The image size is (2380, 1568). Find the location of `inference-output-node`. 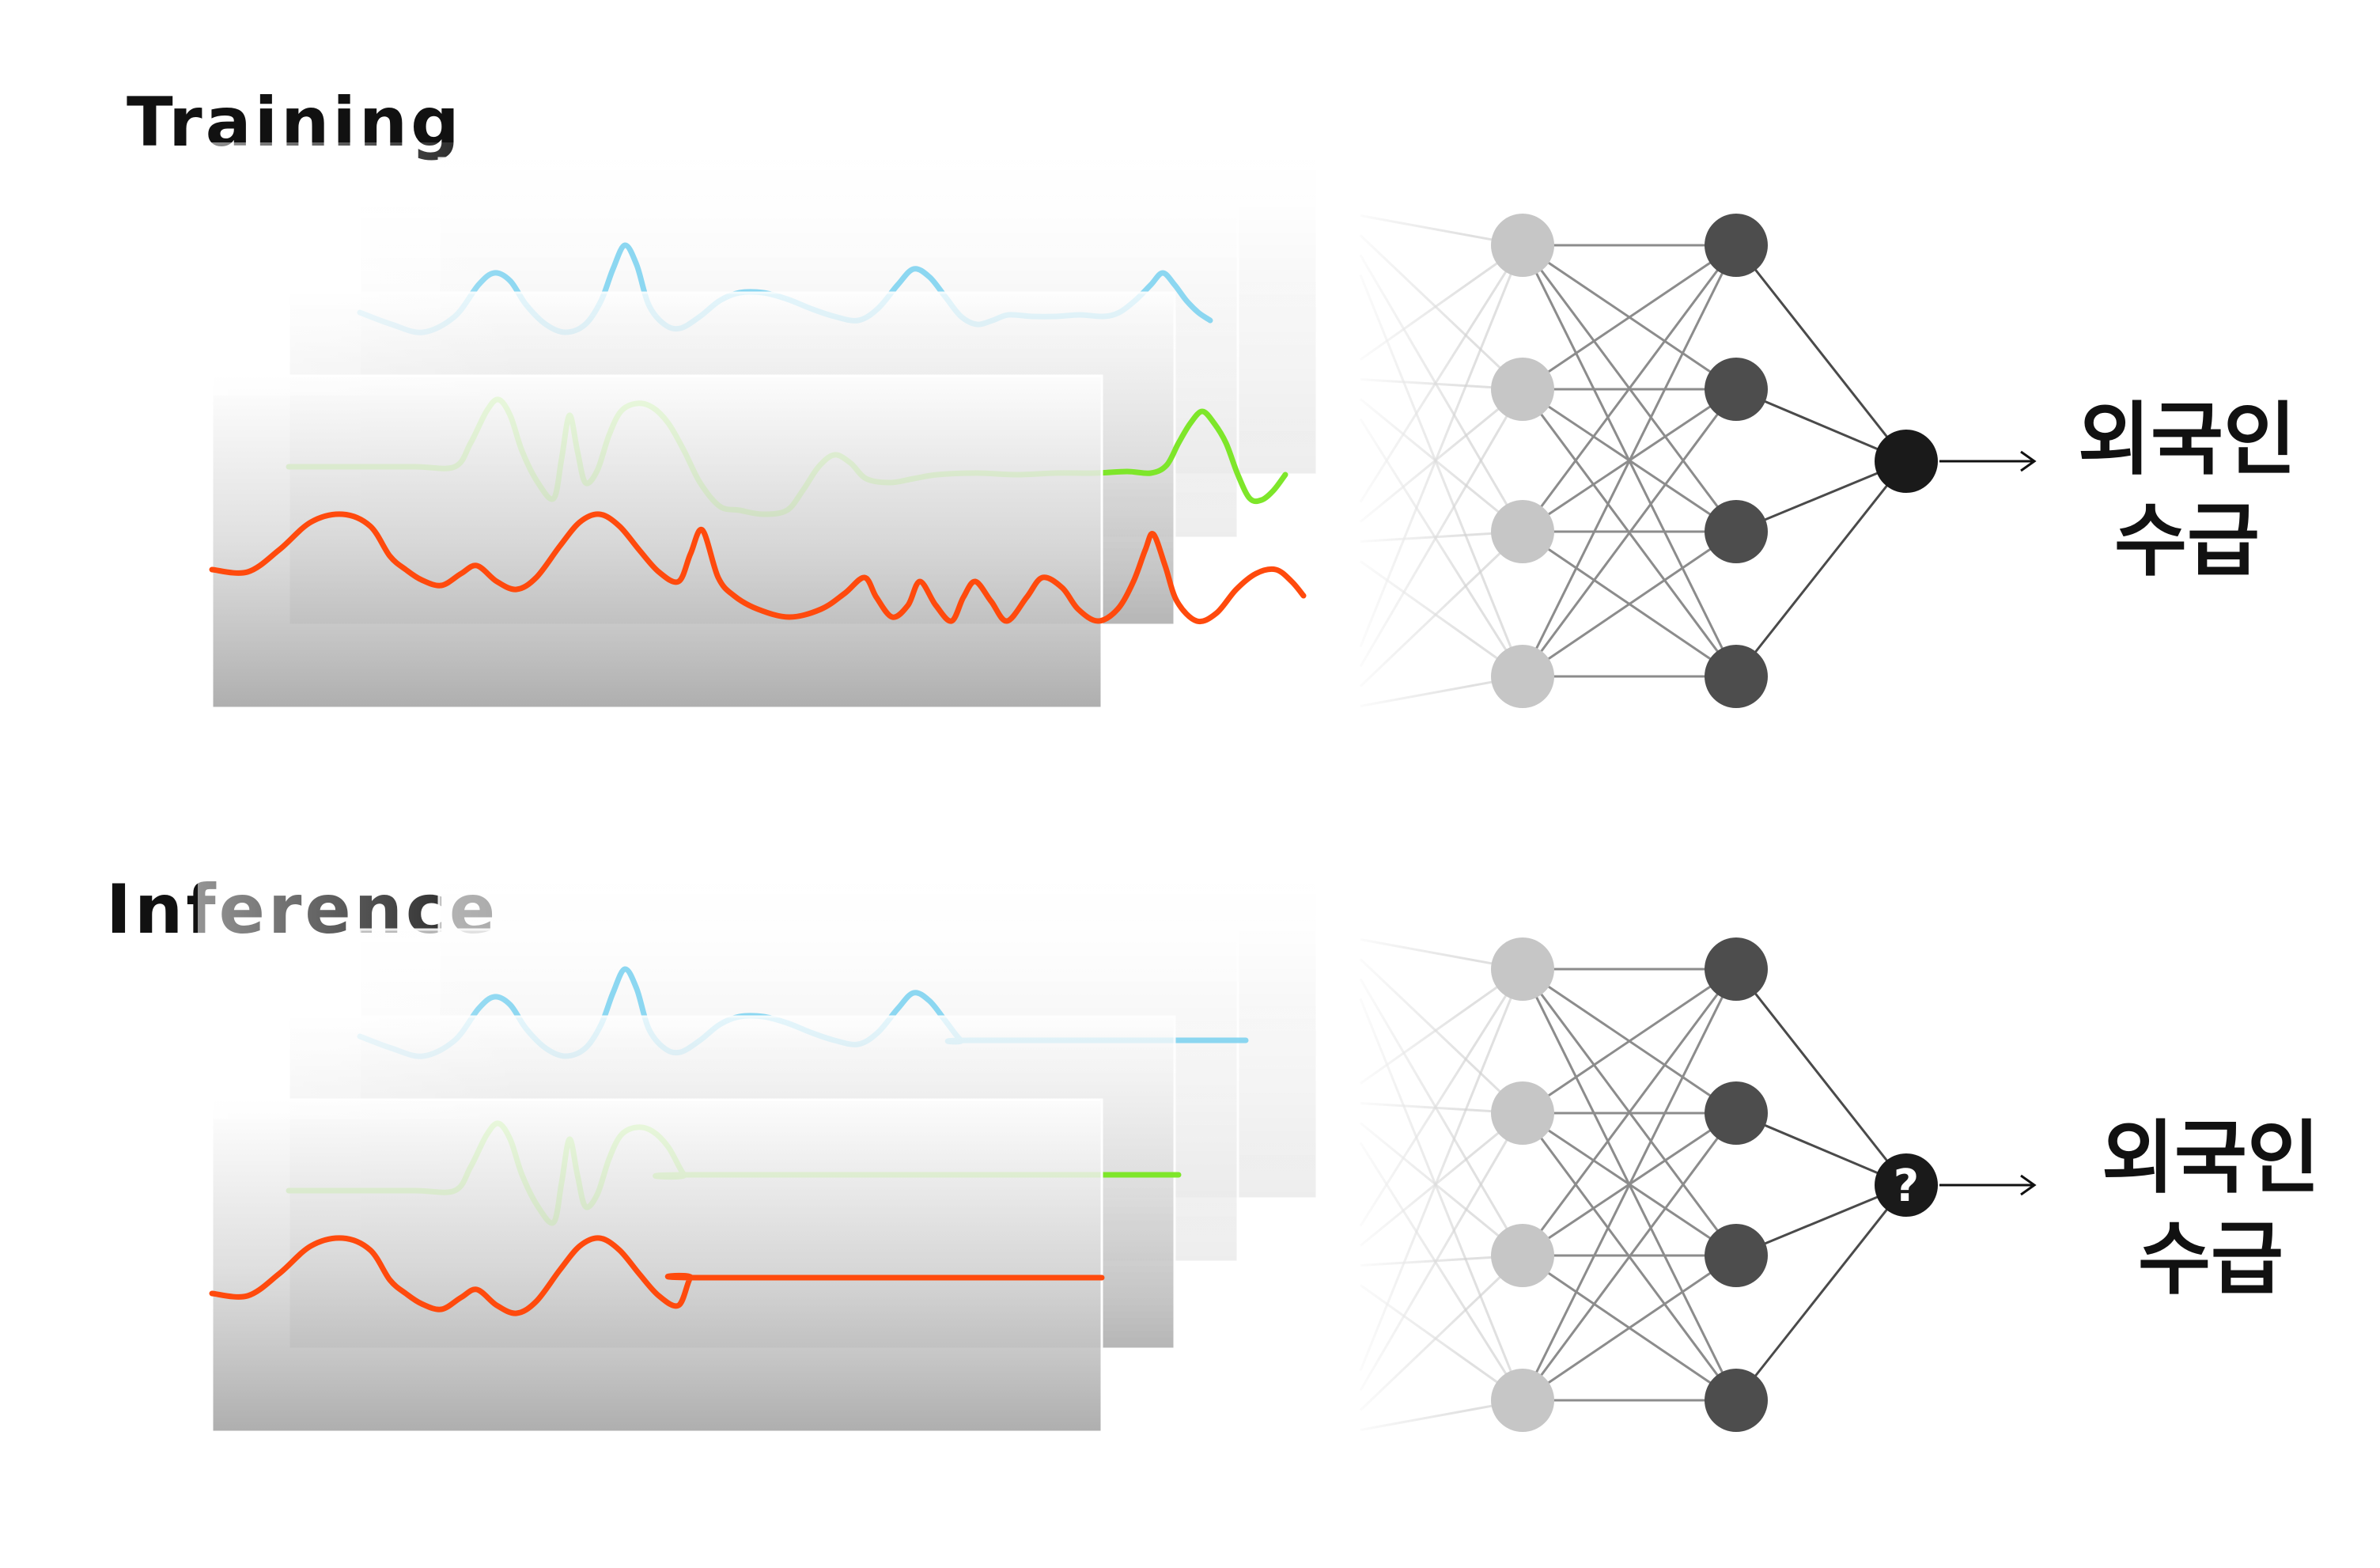

inference-output-node is located at coordinates (1906, 1185).